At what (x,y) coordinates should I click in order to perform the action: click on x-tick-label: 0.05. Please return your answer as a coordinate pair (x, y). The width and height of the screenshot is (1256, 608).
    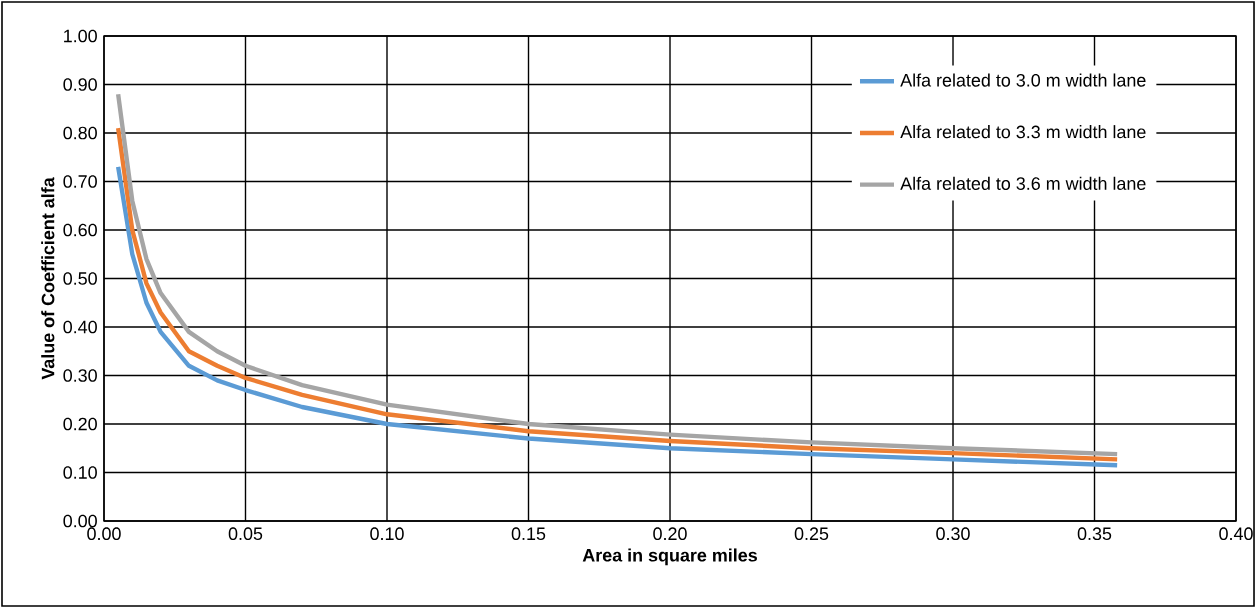
    Looking at the image, I should click on (245, 534).